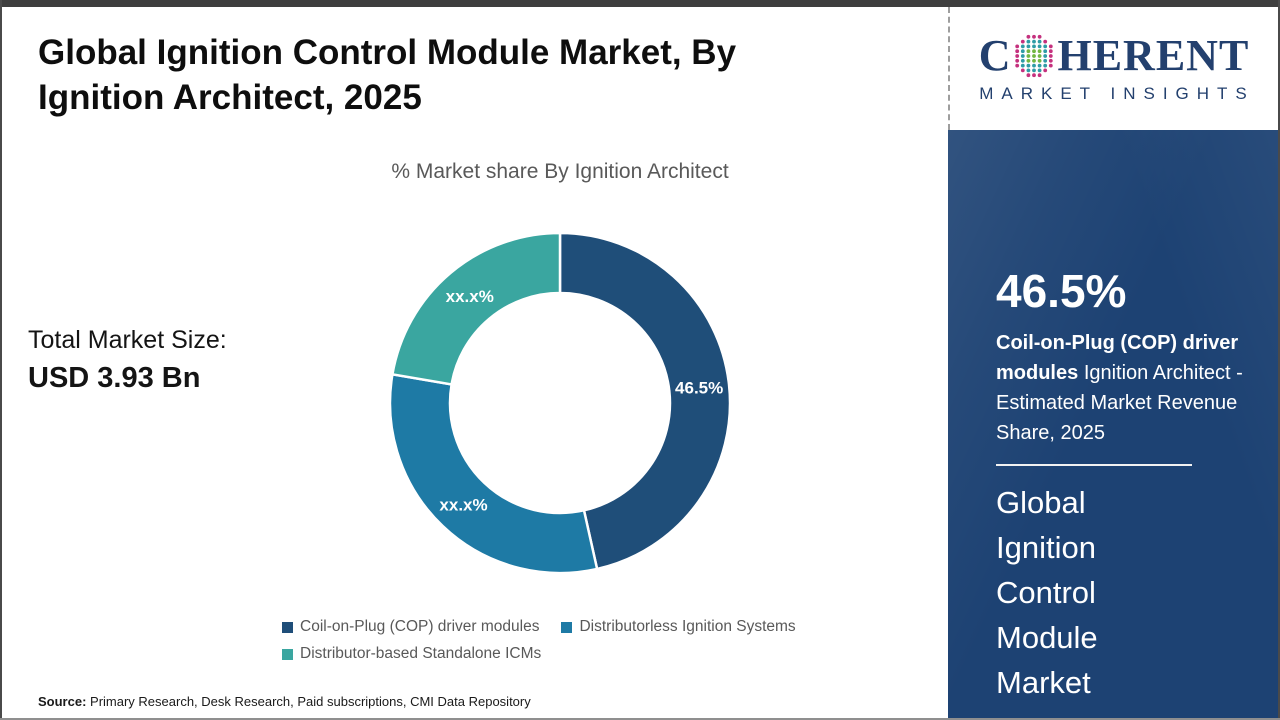  What do you see at coordinates (640, 3) in the screenshot?
I see `top-border-bar` at bounding box center [640, 3].